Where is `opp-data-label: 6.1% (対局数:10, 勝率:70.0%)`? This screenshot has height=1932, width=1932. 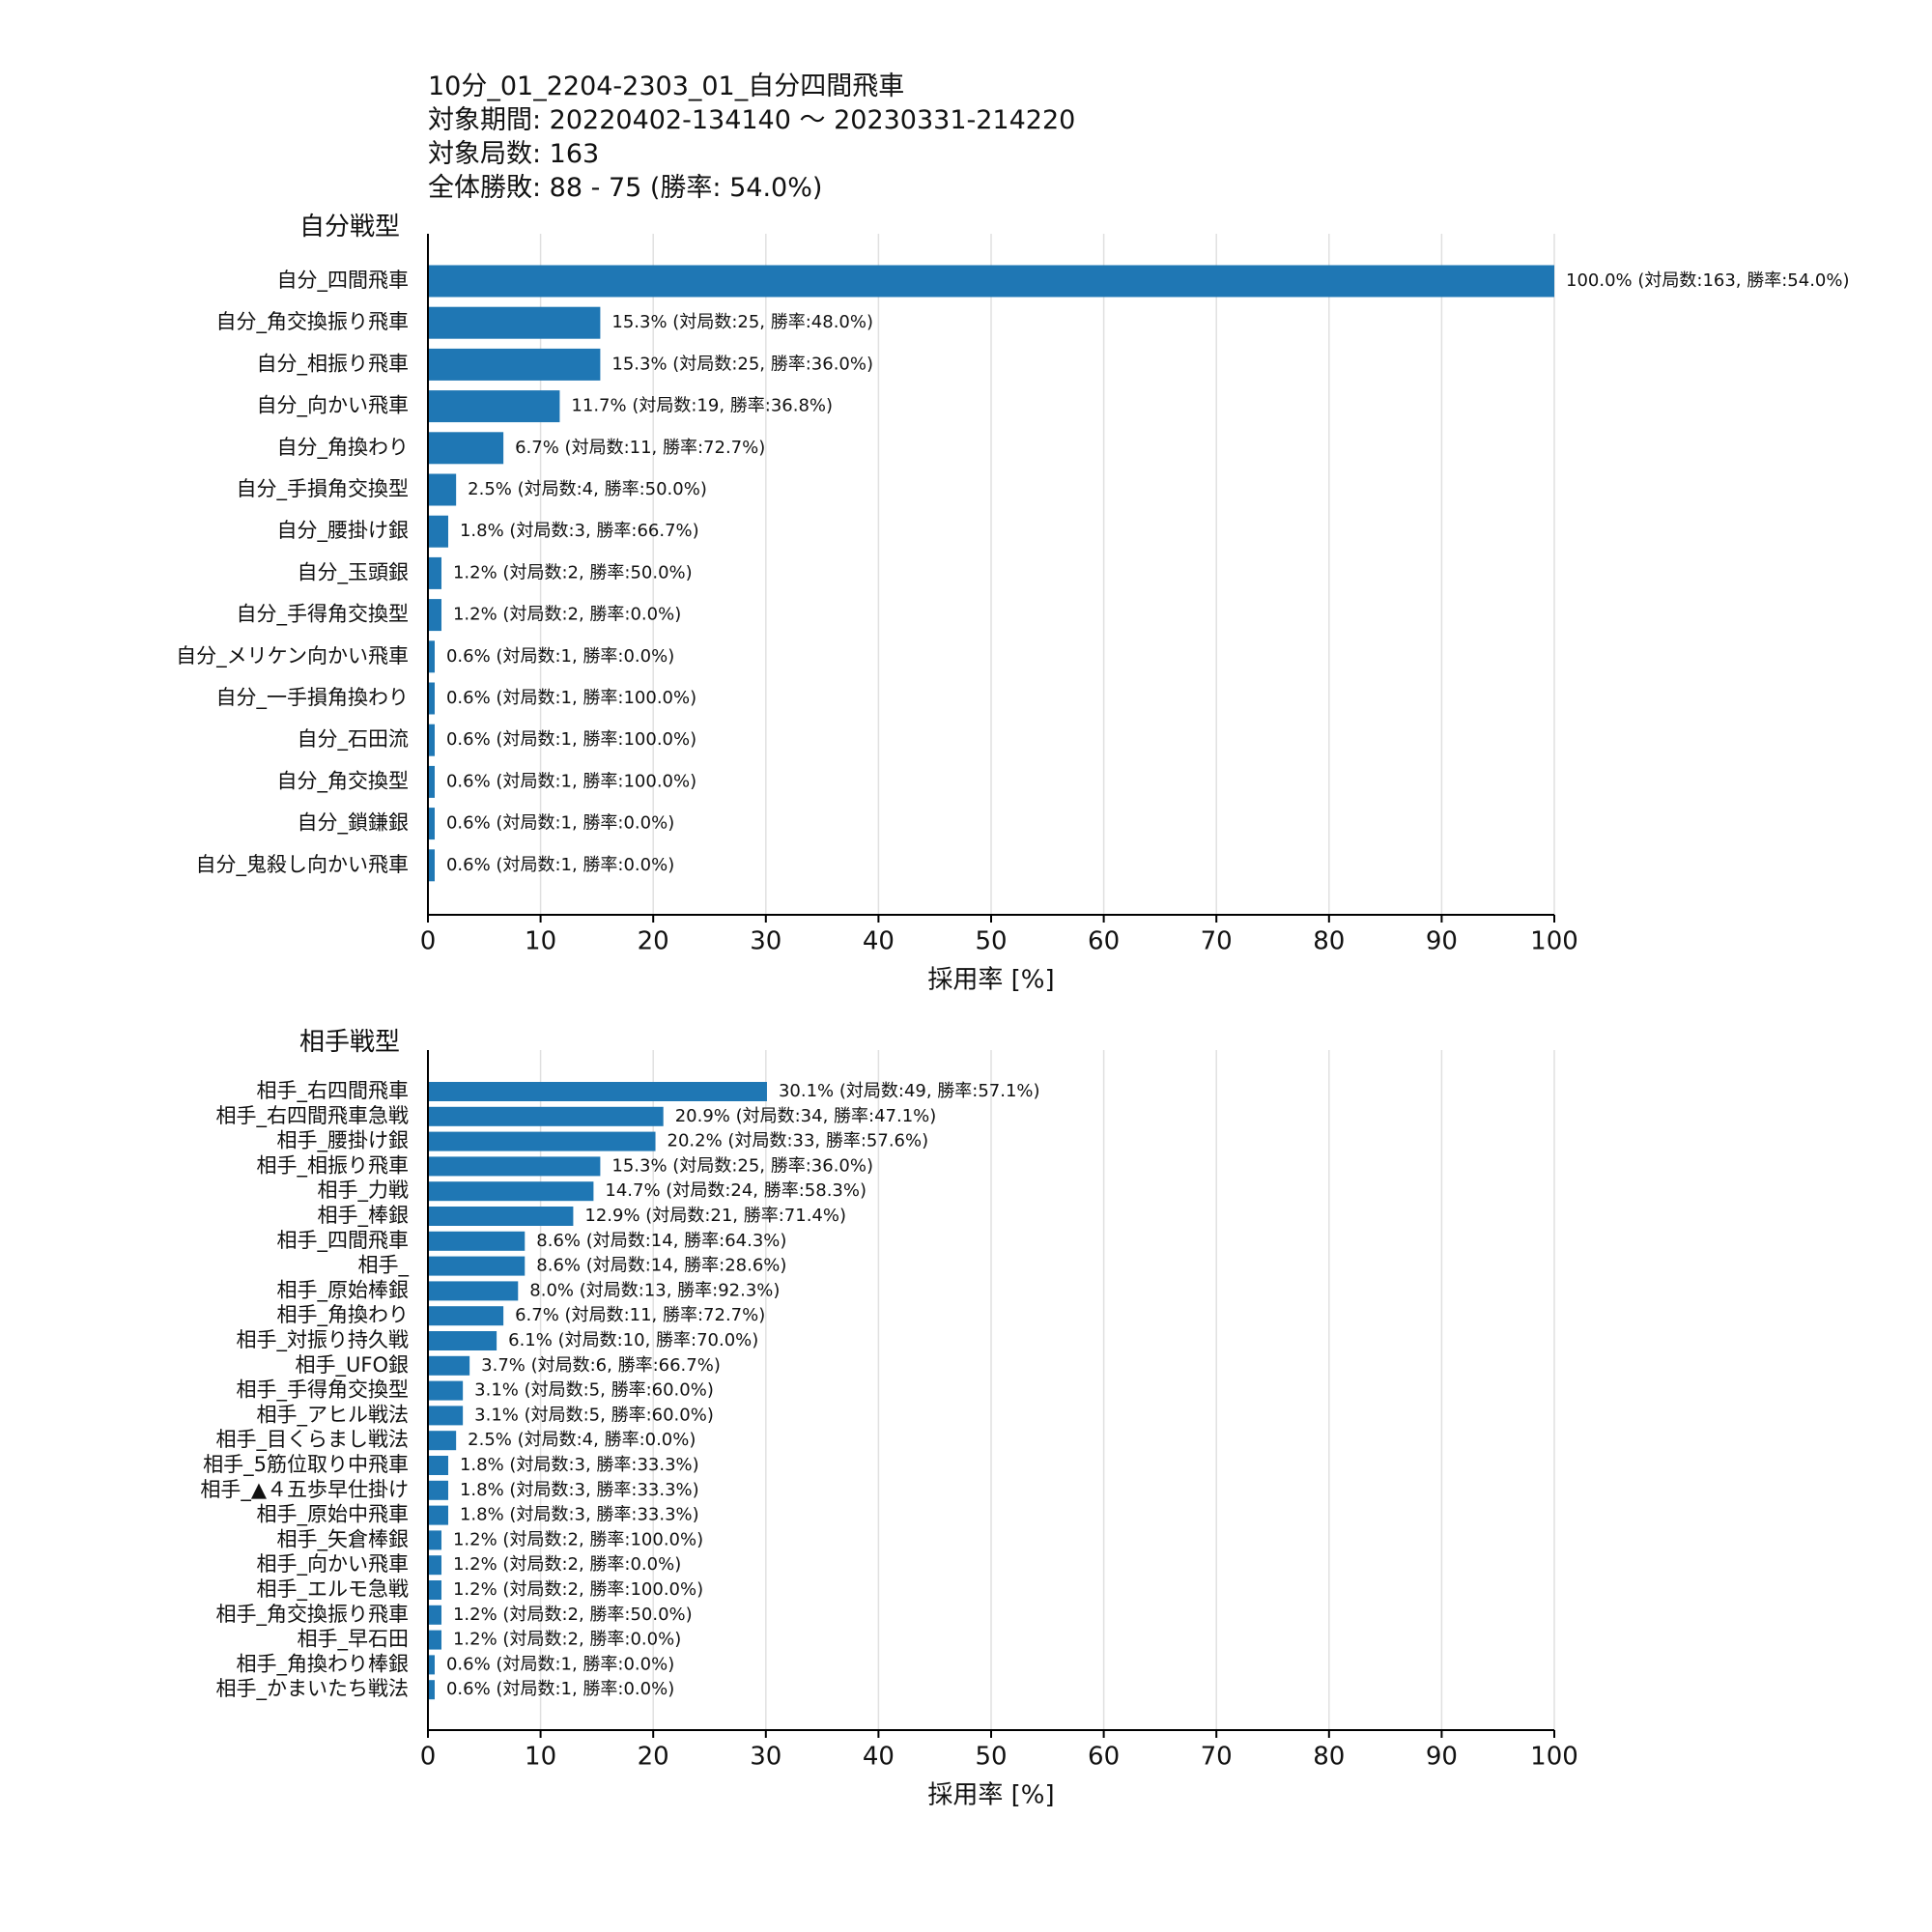
opp-data-label: 6.1% (対局数:10, 勝率:70.0%) is located at coordinates (633, 1340).